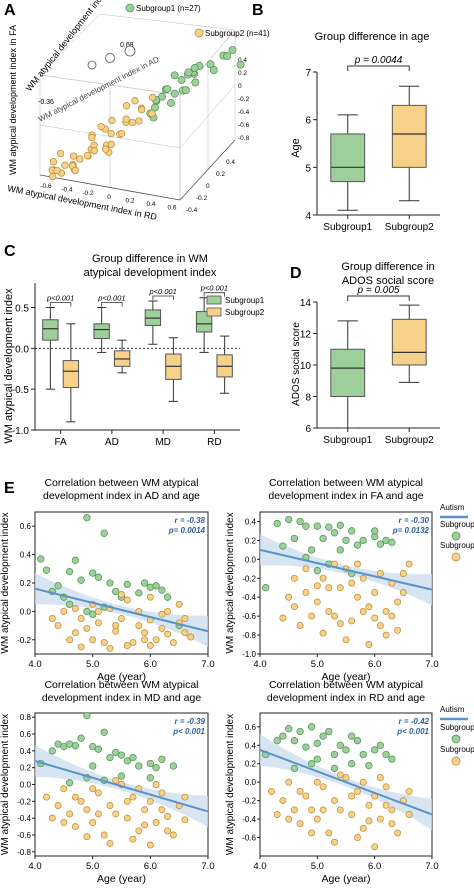  What do you see at coordinates (112, 442) in the screenshot?
I see `x-tick-label: AD` at bounding box center [112, 442].